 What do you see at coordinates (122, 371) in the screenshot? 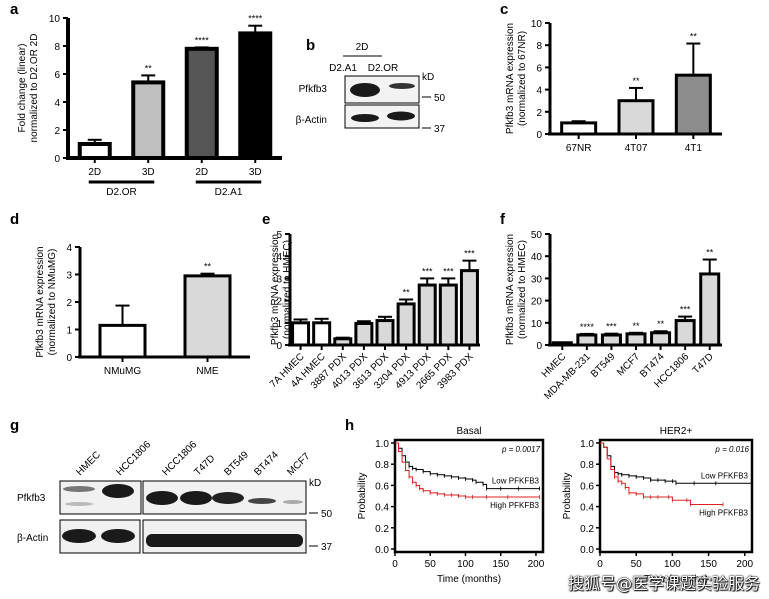
I see `x-tick-label: NMuMG` at bounding box center [122, 371].